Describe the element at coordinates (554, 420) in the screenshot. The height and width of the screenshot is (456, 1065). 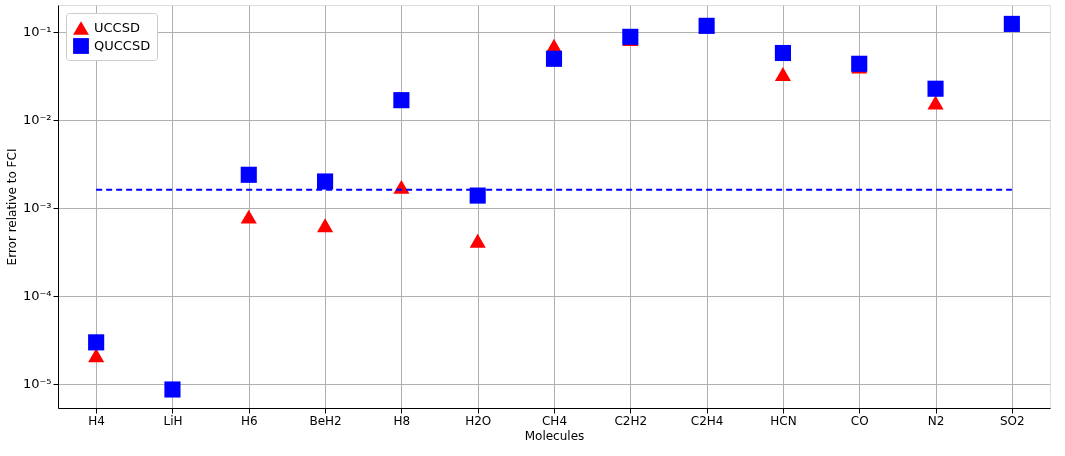
I see `x-tick-label: CH4` at that location.